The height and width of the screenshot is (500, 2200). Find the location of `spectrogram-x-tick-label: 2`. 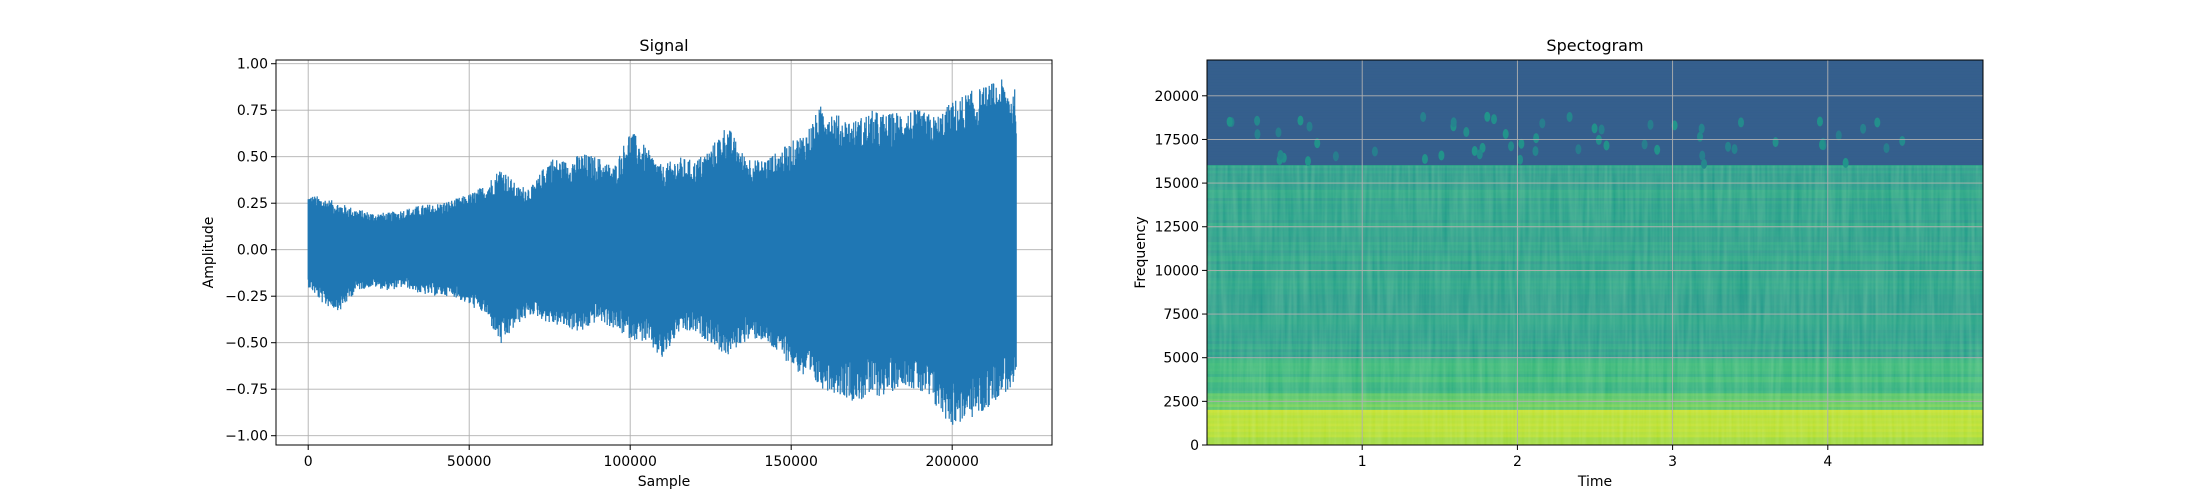

spectrogram-x-tick-label: 2 is located at coordinates (1517, 462).